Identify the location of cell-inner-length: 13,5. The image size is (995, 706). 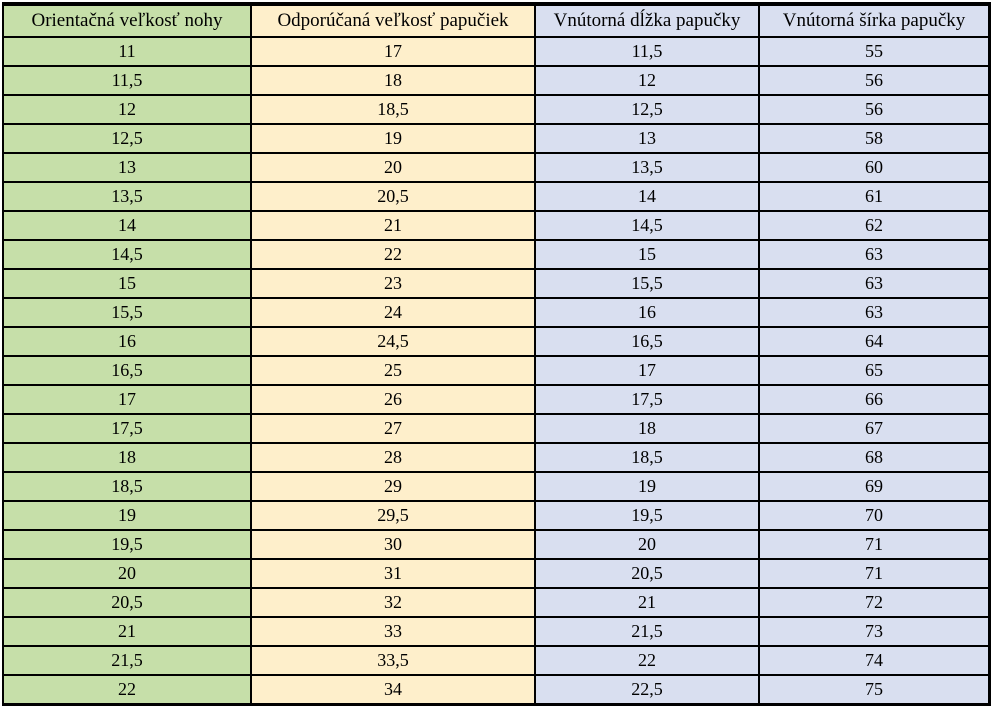
(646, 166).